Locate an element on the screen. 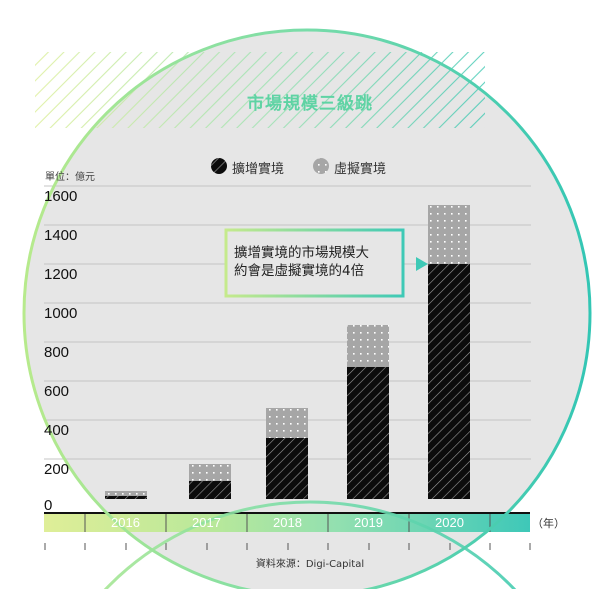  callout-box is located at coordinates (314, 263).